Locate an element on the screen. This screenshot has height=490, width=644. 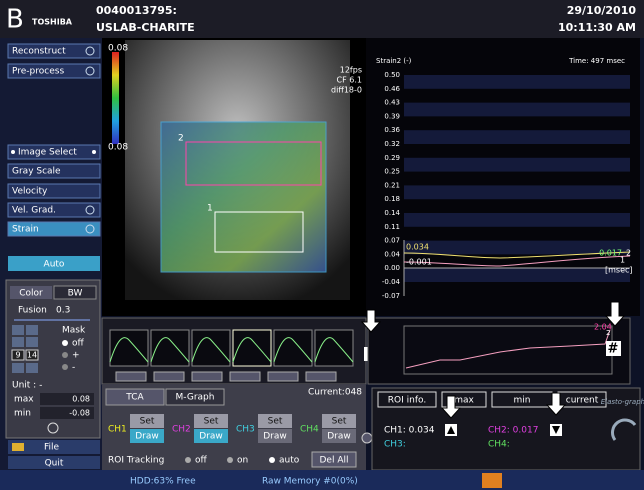
thumbnails is located at coordinates (231, 355).